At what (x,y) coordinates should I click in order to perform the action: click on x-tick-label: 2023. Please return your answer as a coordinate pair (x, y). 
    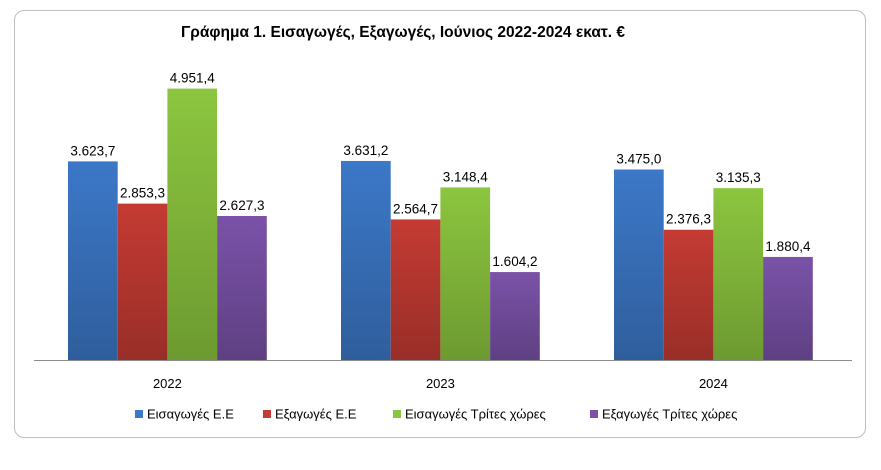
    Looking at the image, I should click on (440, 383).